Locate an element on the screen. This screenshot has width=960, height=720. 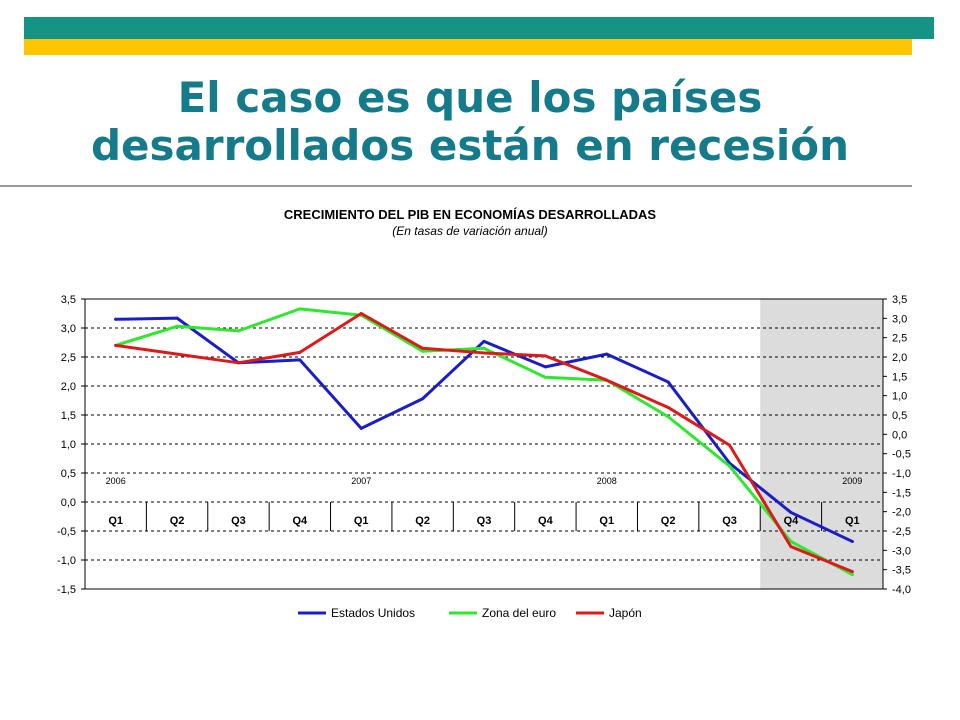
left-axis-tick-label: 3,0 is located at coordinates (68, 329).